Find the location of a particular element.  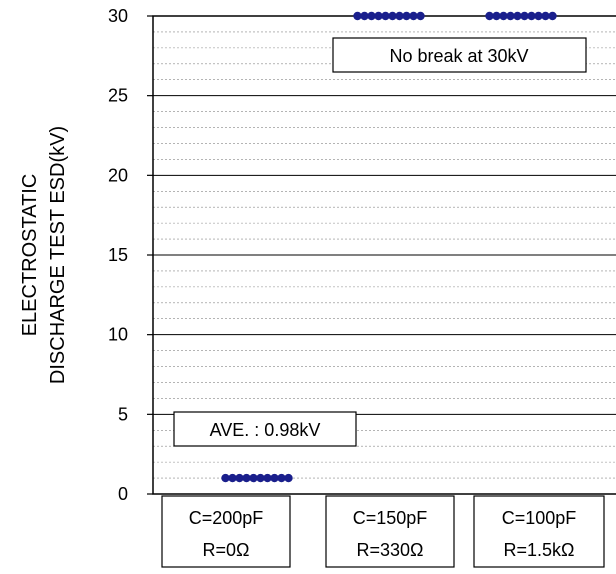

category-label-line-1: C=200pF is located at coordinates (226, 518).